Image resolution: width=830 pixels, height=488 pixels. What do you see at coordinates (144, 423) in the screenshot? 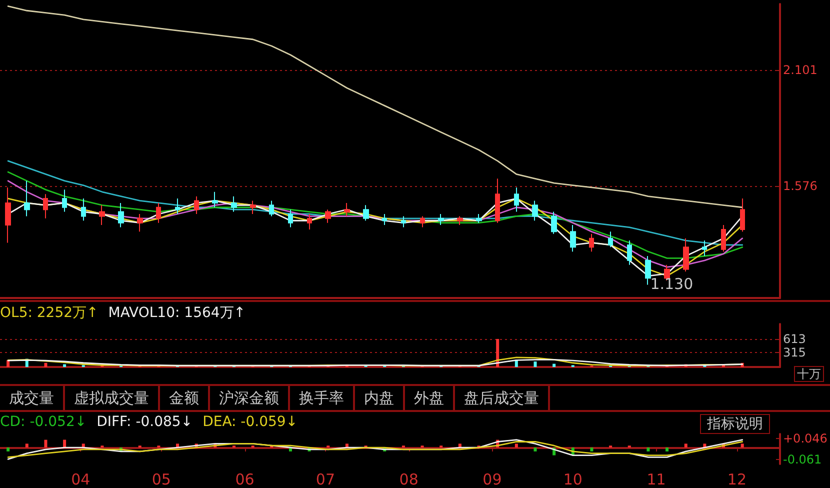
I see `text: DIFF: -0.085↓` at bounding box center [144, 423].